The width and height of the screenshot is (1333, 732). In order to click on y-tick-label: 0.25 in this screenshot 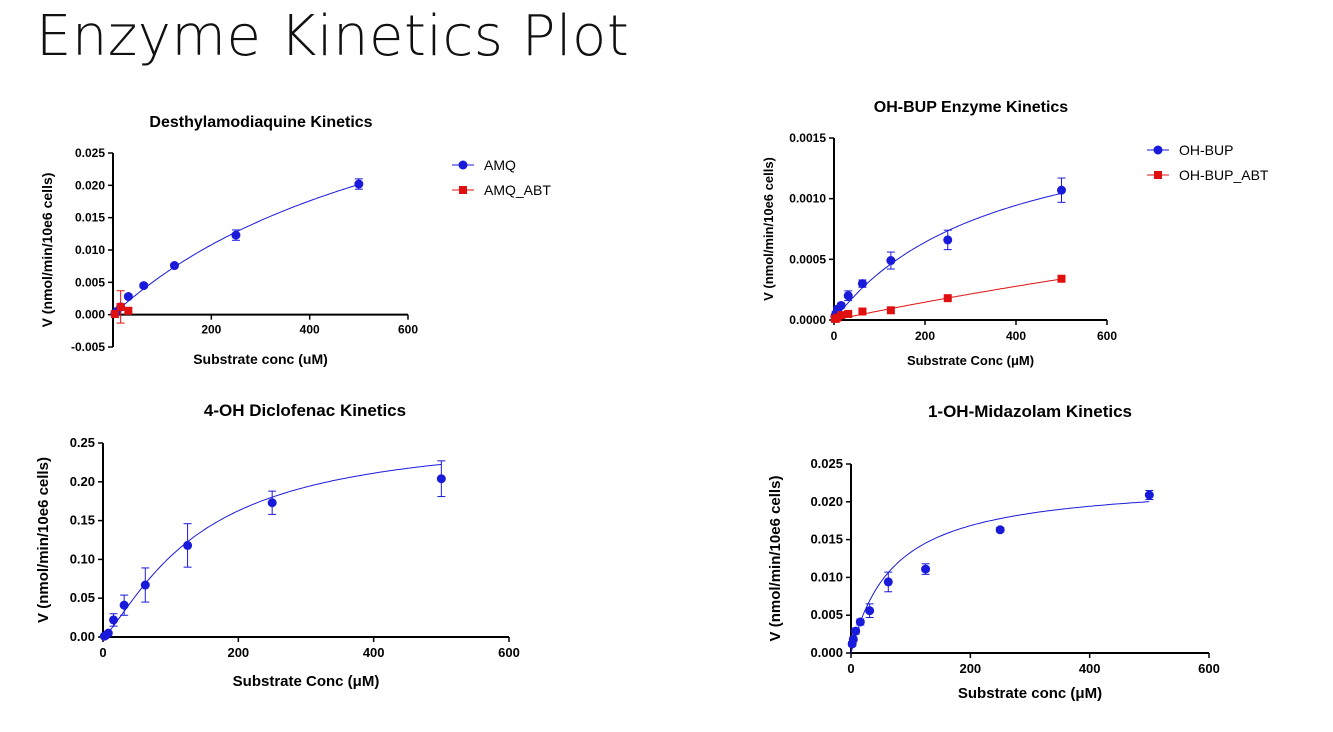, I will do `click(82, 442)`.